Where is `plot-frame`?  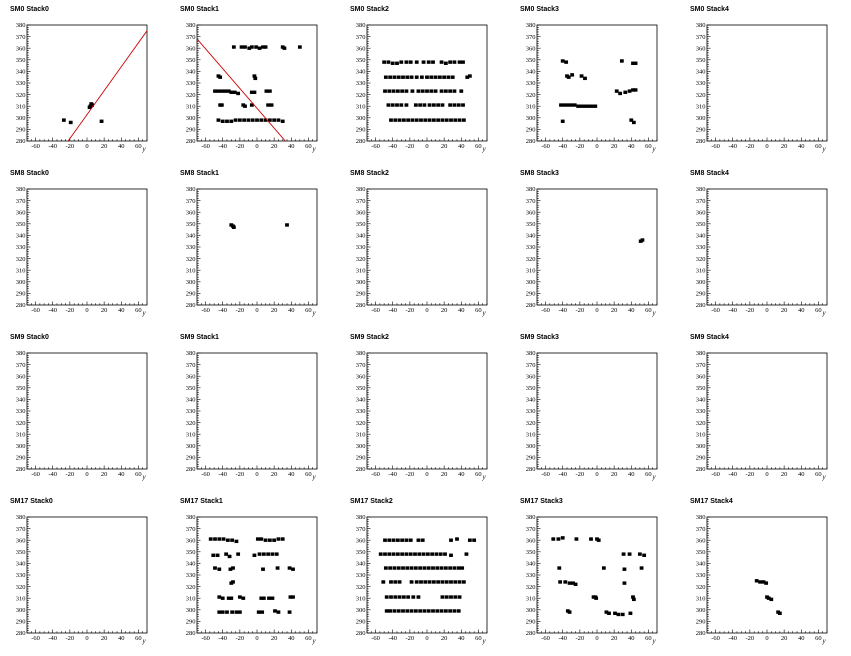
plot-frame is located at coordinates (87, 575).